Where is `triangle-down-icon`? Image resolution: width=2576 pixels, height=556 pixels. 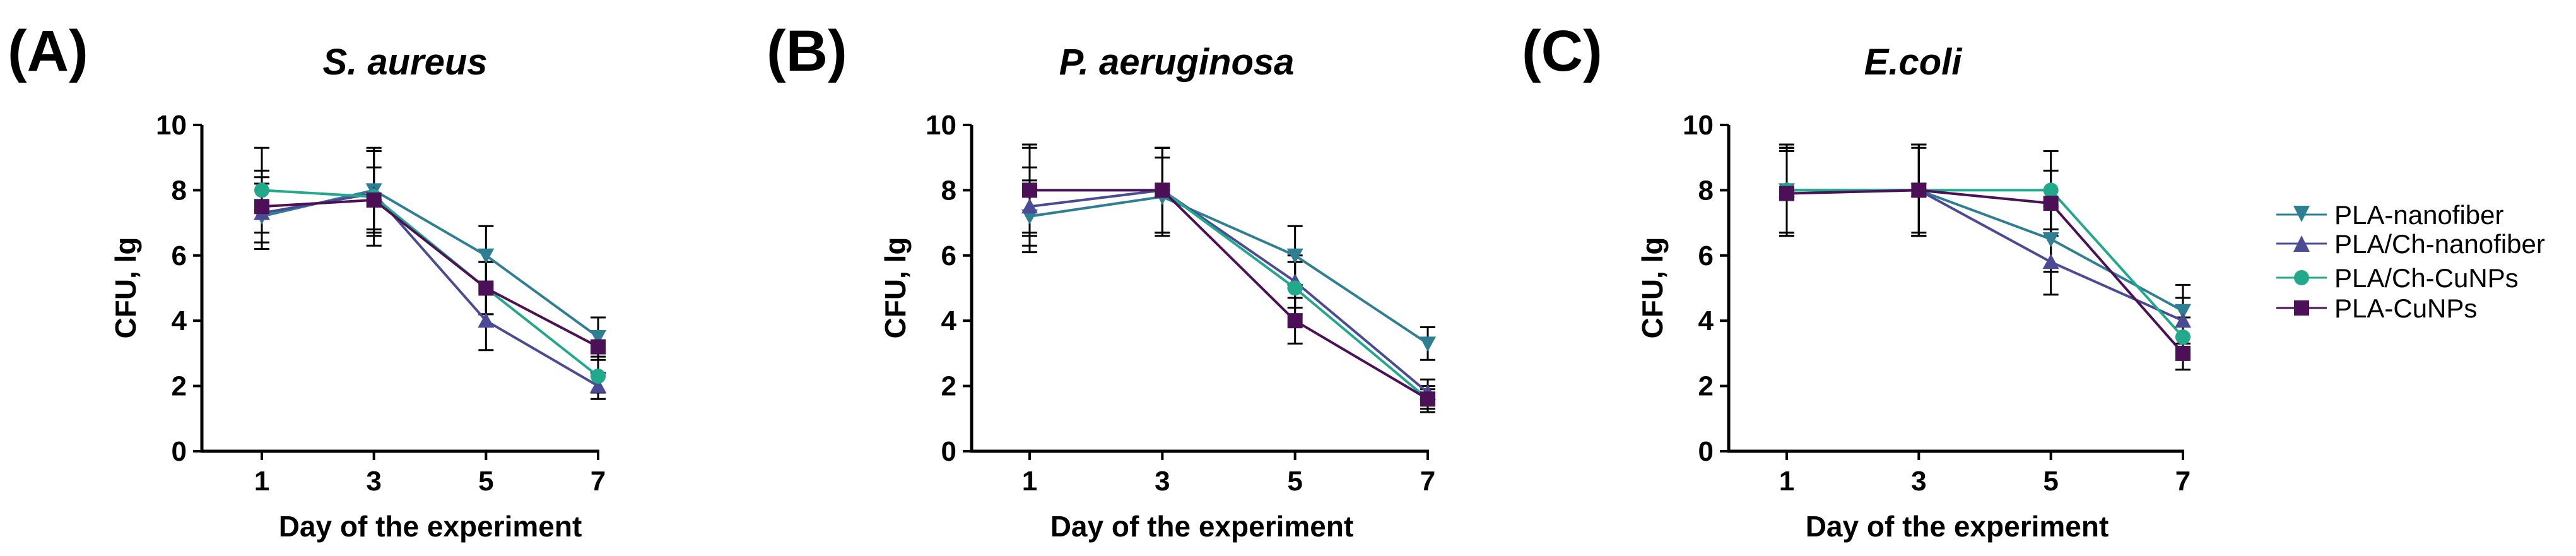 triangle-down-icon is located at coordinates (2301, 214).